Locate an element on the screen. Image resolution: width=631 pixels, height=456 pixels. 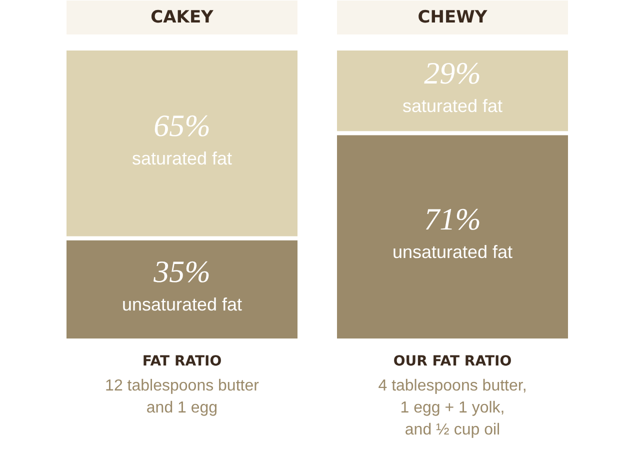
series-label: unsaturated fat is located at coordinates (182, 304).